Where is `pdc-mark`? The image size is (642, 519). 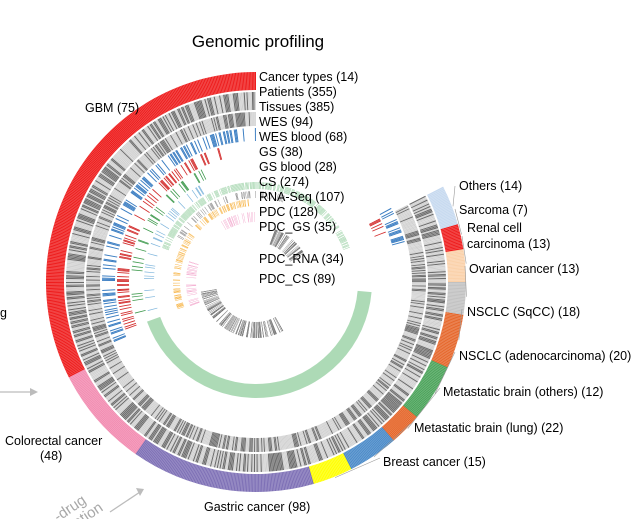 pdc-mark is located at coordinates (275, 197).